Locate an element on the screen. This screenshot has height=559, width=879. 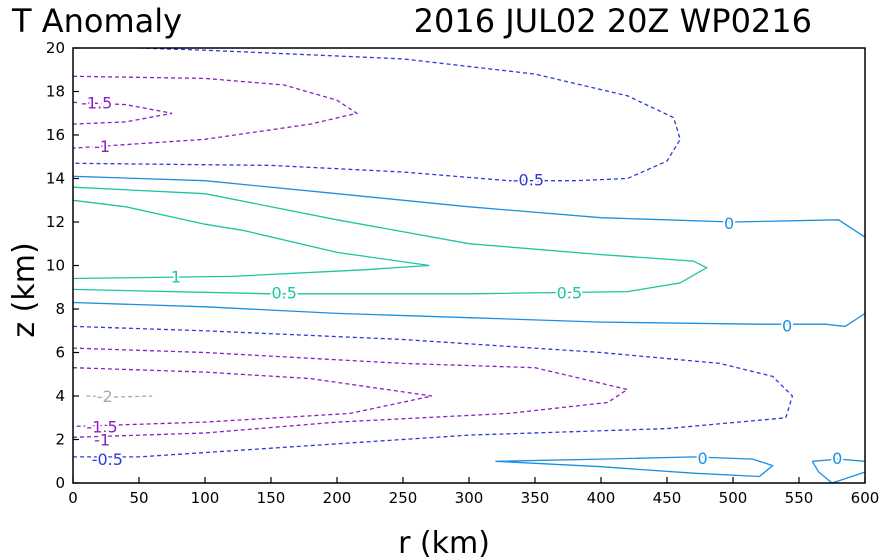
contour-label: 1 is located at coordinates (176, 276).